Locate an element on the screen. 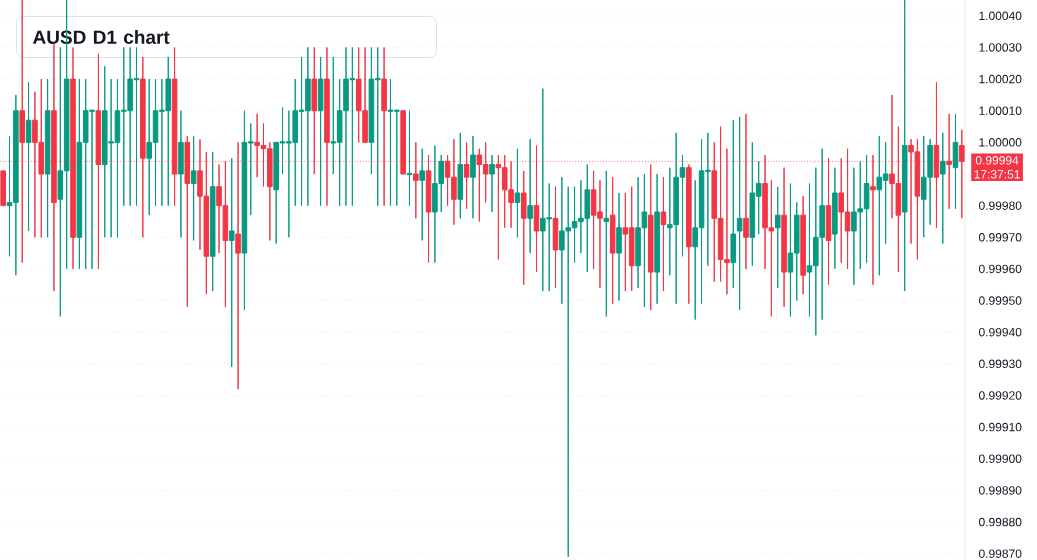  text: 17:37:51 is located at coordinates (997, 174).